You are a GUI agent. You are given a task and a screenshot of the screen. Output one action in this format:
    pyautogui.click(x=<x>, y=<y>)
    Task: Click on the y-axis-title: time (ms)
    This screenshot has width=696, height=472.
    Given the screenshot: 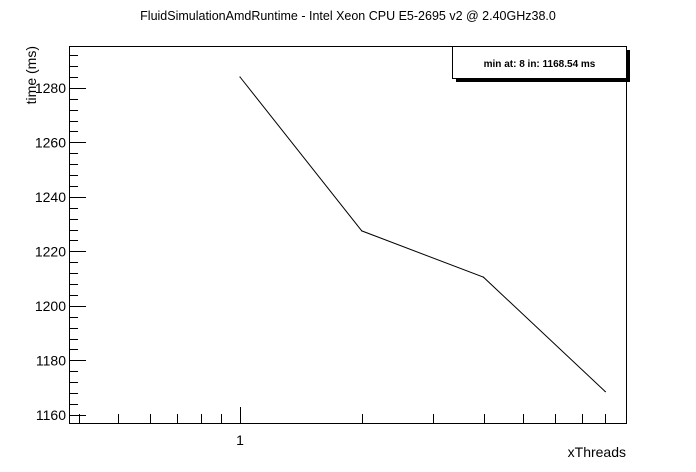 What is the action you would take?
    pyautogui.click(x=31, y=75)
    